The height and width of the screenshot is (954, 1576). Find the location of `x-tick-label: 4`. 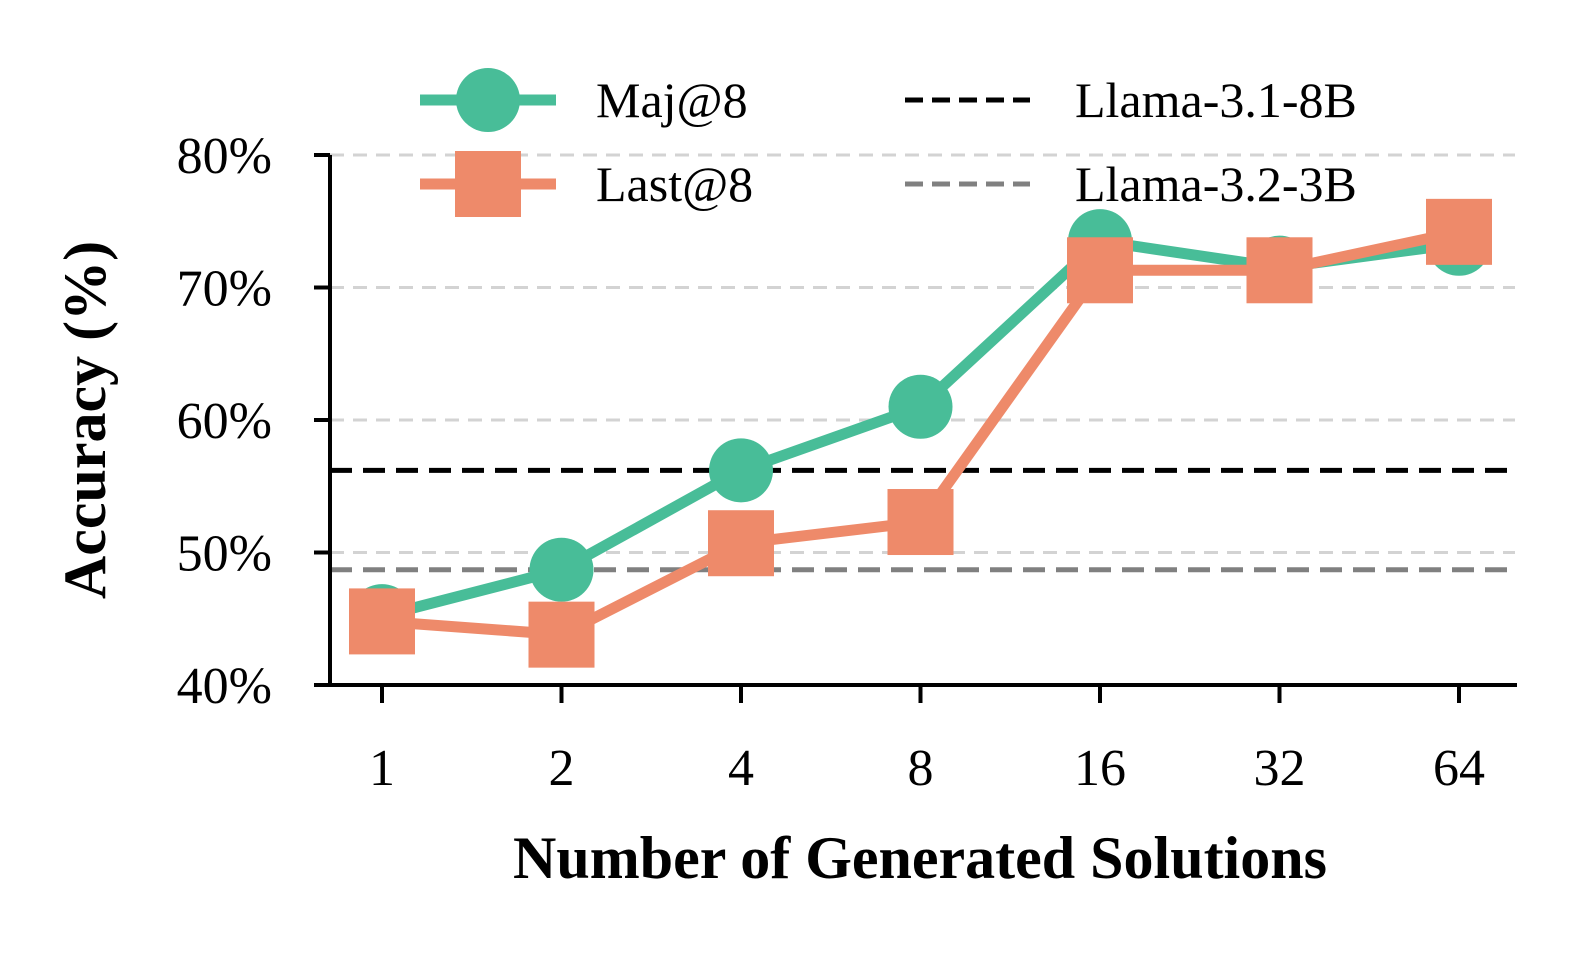

x-tick-label: 4 is located at coordinates (741, 768).